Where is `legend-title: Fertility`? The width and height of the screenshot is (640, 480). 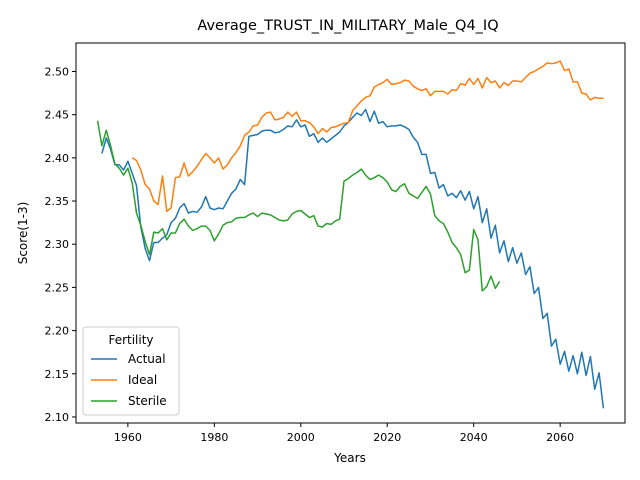
legend-title: Fertility is located at coordinates (130, 340).